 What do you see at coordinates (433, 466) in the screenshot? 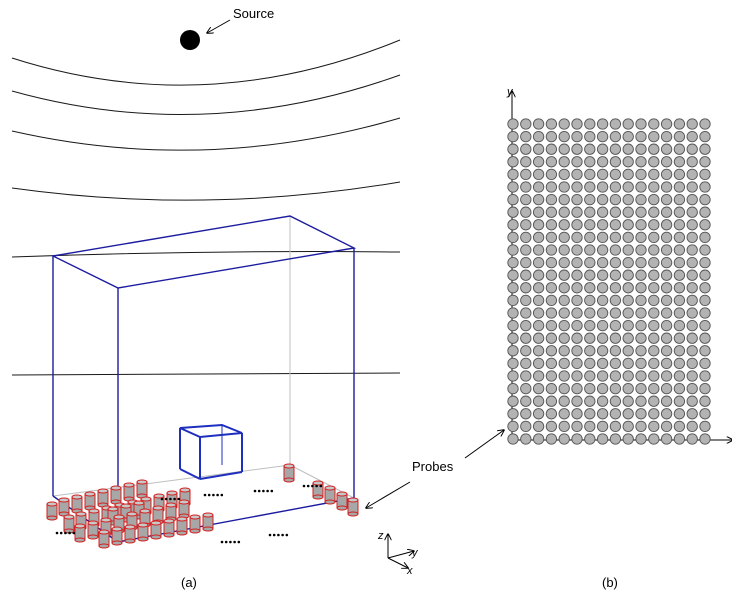
I see `probes-label: Probes` at bounding box center [433, 466].